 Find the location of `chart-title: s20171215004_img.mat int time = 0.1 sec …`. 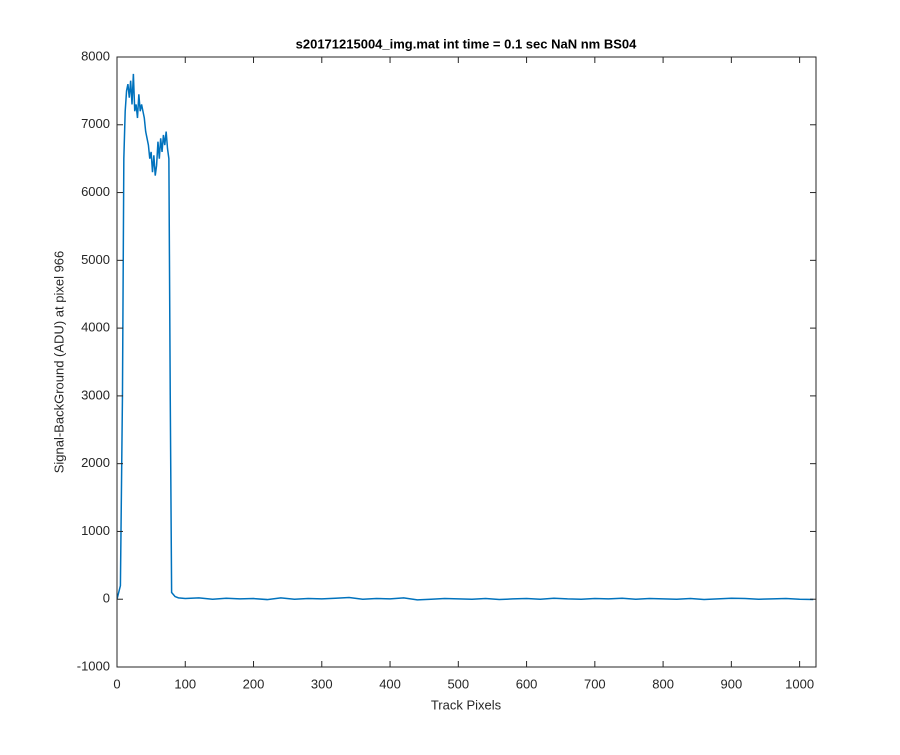

chart-title: s20171215004_img.mat int time = 0.1 sec … is located at coordinates (466, 43).